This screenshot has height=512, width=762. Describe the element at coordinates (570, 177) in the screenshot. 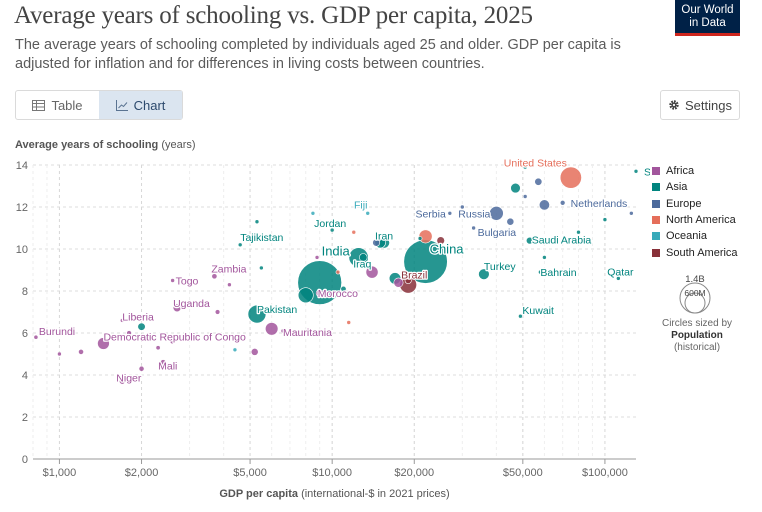

I see `point-united-states` at that location.